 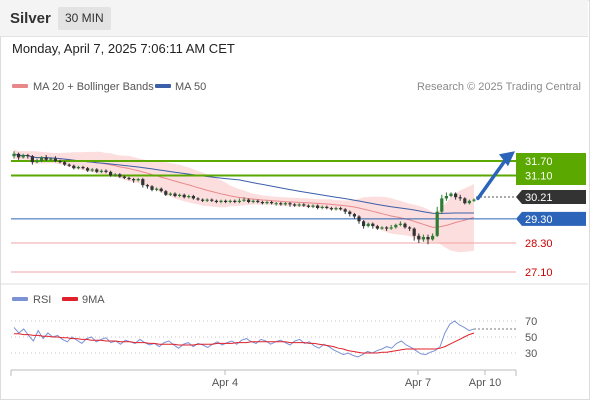 What do you see at coordinates (123, 48) in the screenshot?
I see `timestamp: Monday, April 7, 2025 7:06:11 AM CET` at bounding box center [123, 48].